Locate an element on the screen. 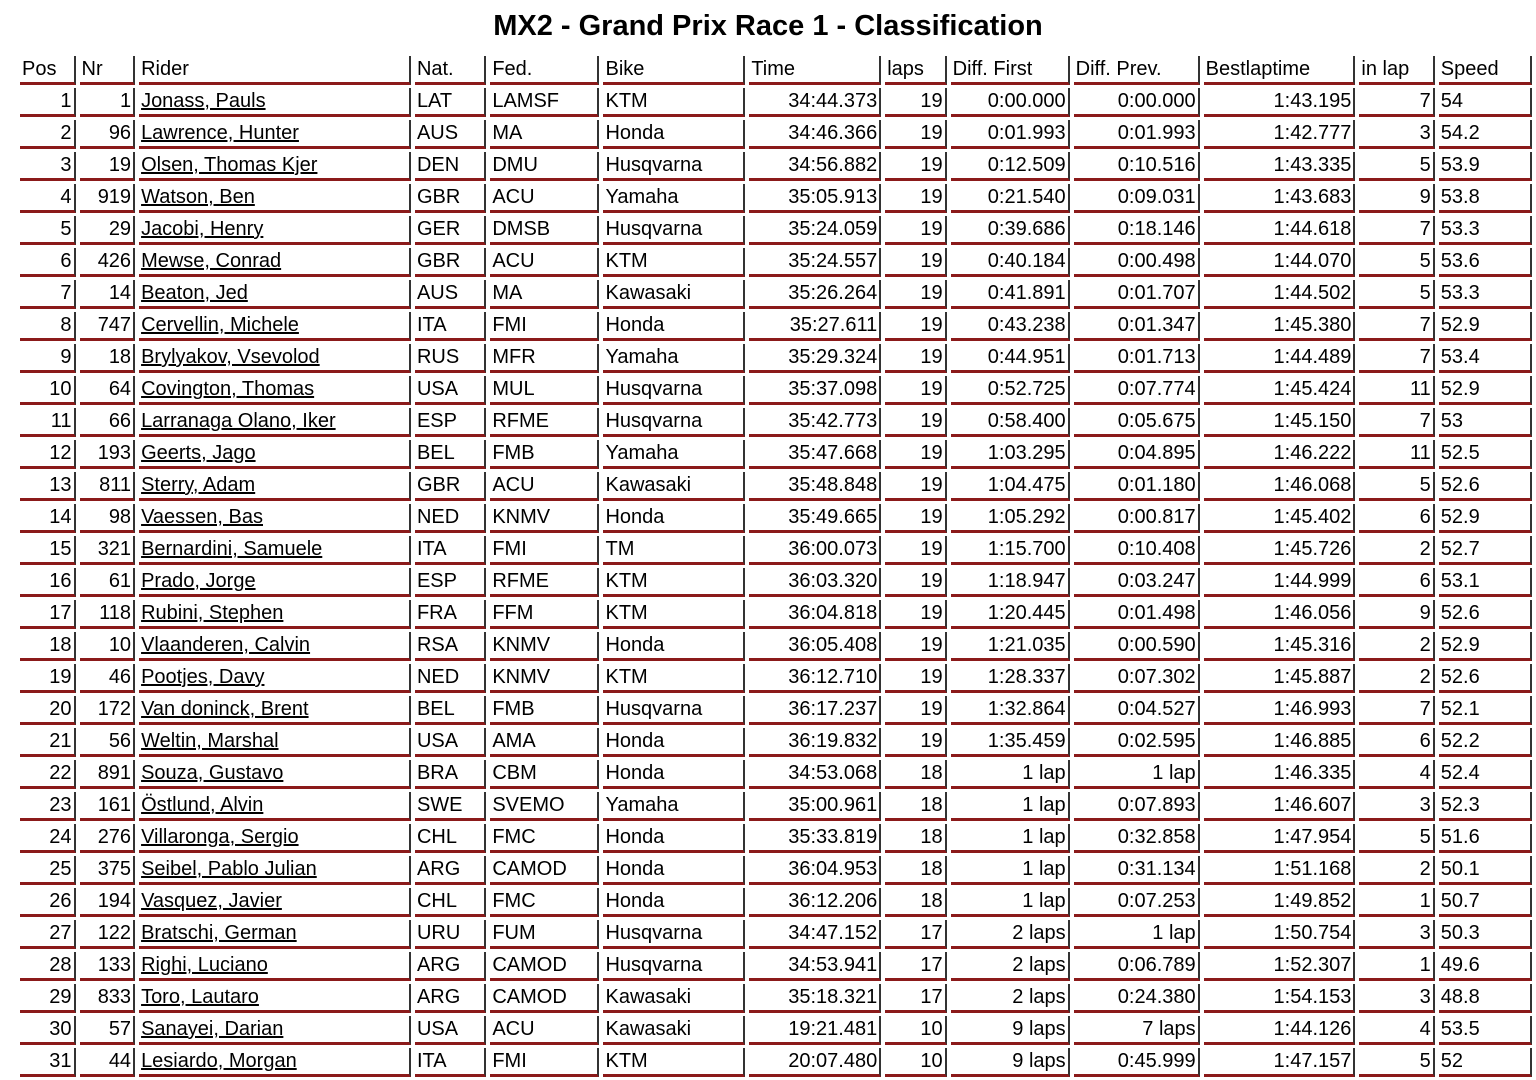 Image resolution: width=1536 pixels, height=1080 pixels. cell-diff-prev: 0:07.302 is located at coordinates (1136, 678).